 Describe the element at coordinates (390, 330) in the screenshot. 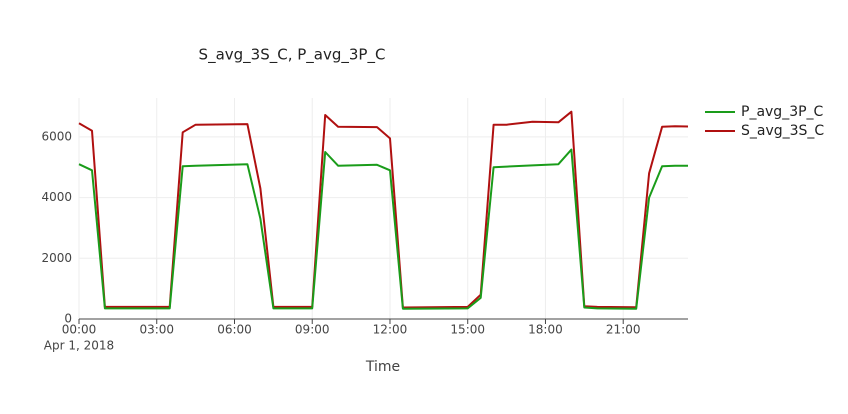

I see `x-tick-label: 12:00` at that location.